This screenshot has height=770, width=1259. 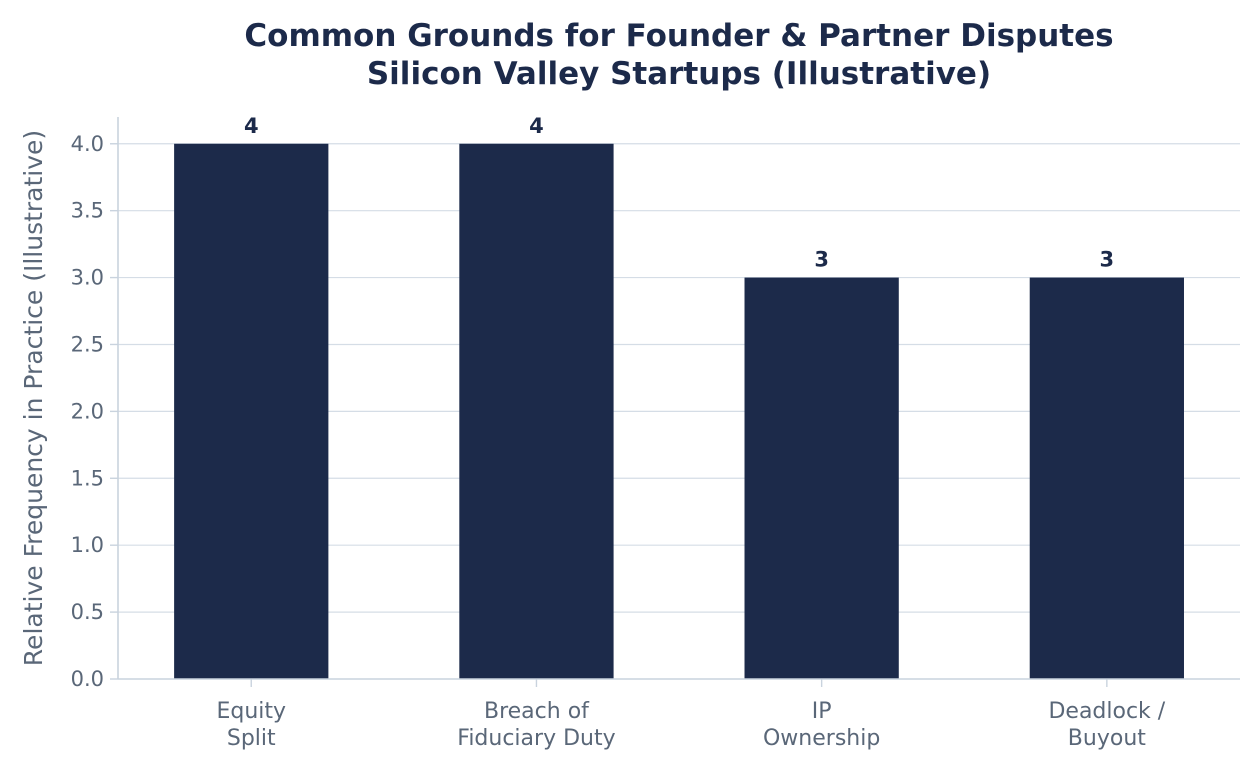 What do you see at coordinates (679, 74) in the screenshot?
I see `chart-subtitle: Silicon Valley Startups (Illustrative)` at bounding box center [679, 74].